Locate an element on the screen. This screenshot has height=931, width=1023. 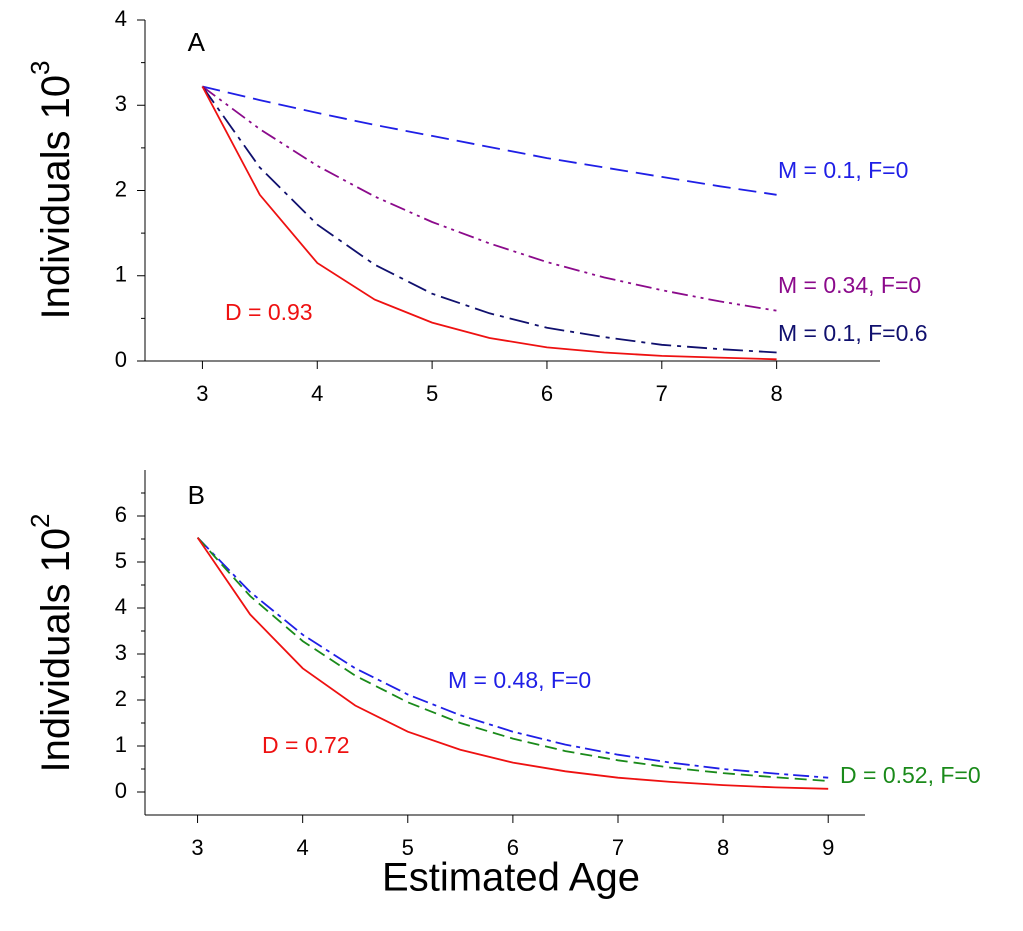
series-label: D = 0.52, F=0 is located at coordinates (910, 775).